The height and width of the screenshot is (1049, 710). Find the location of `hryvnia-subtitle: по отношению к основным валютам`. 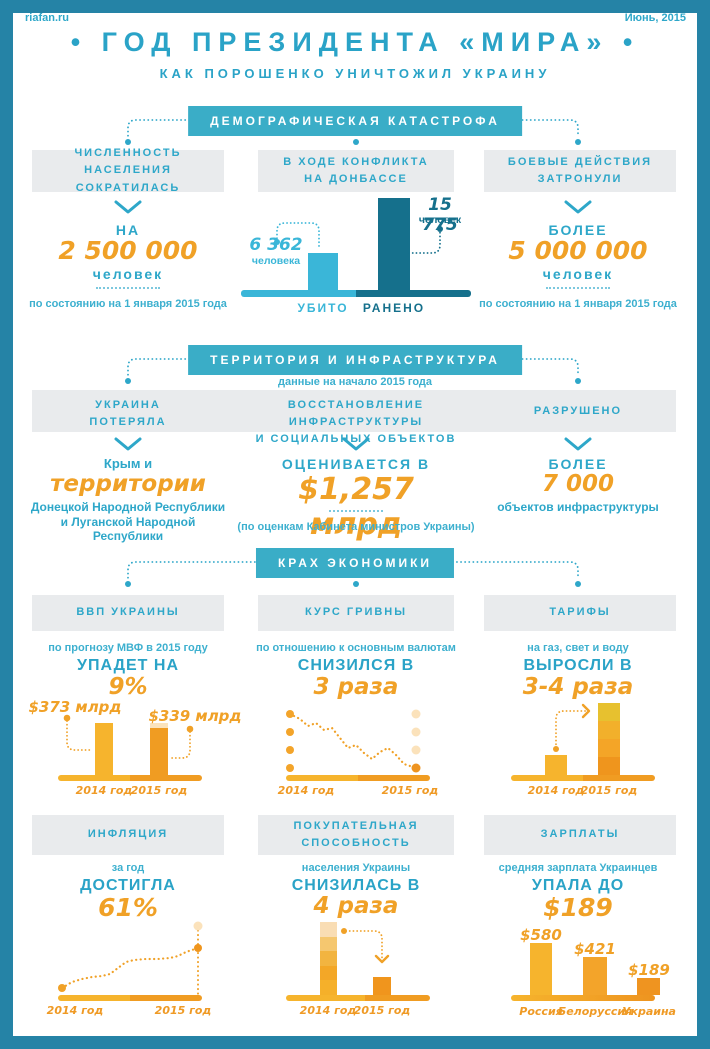

hryvnia-subtitle: по отношению к основным валютам is located at coordinates (356, 648).